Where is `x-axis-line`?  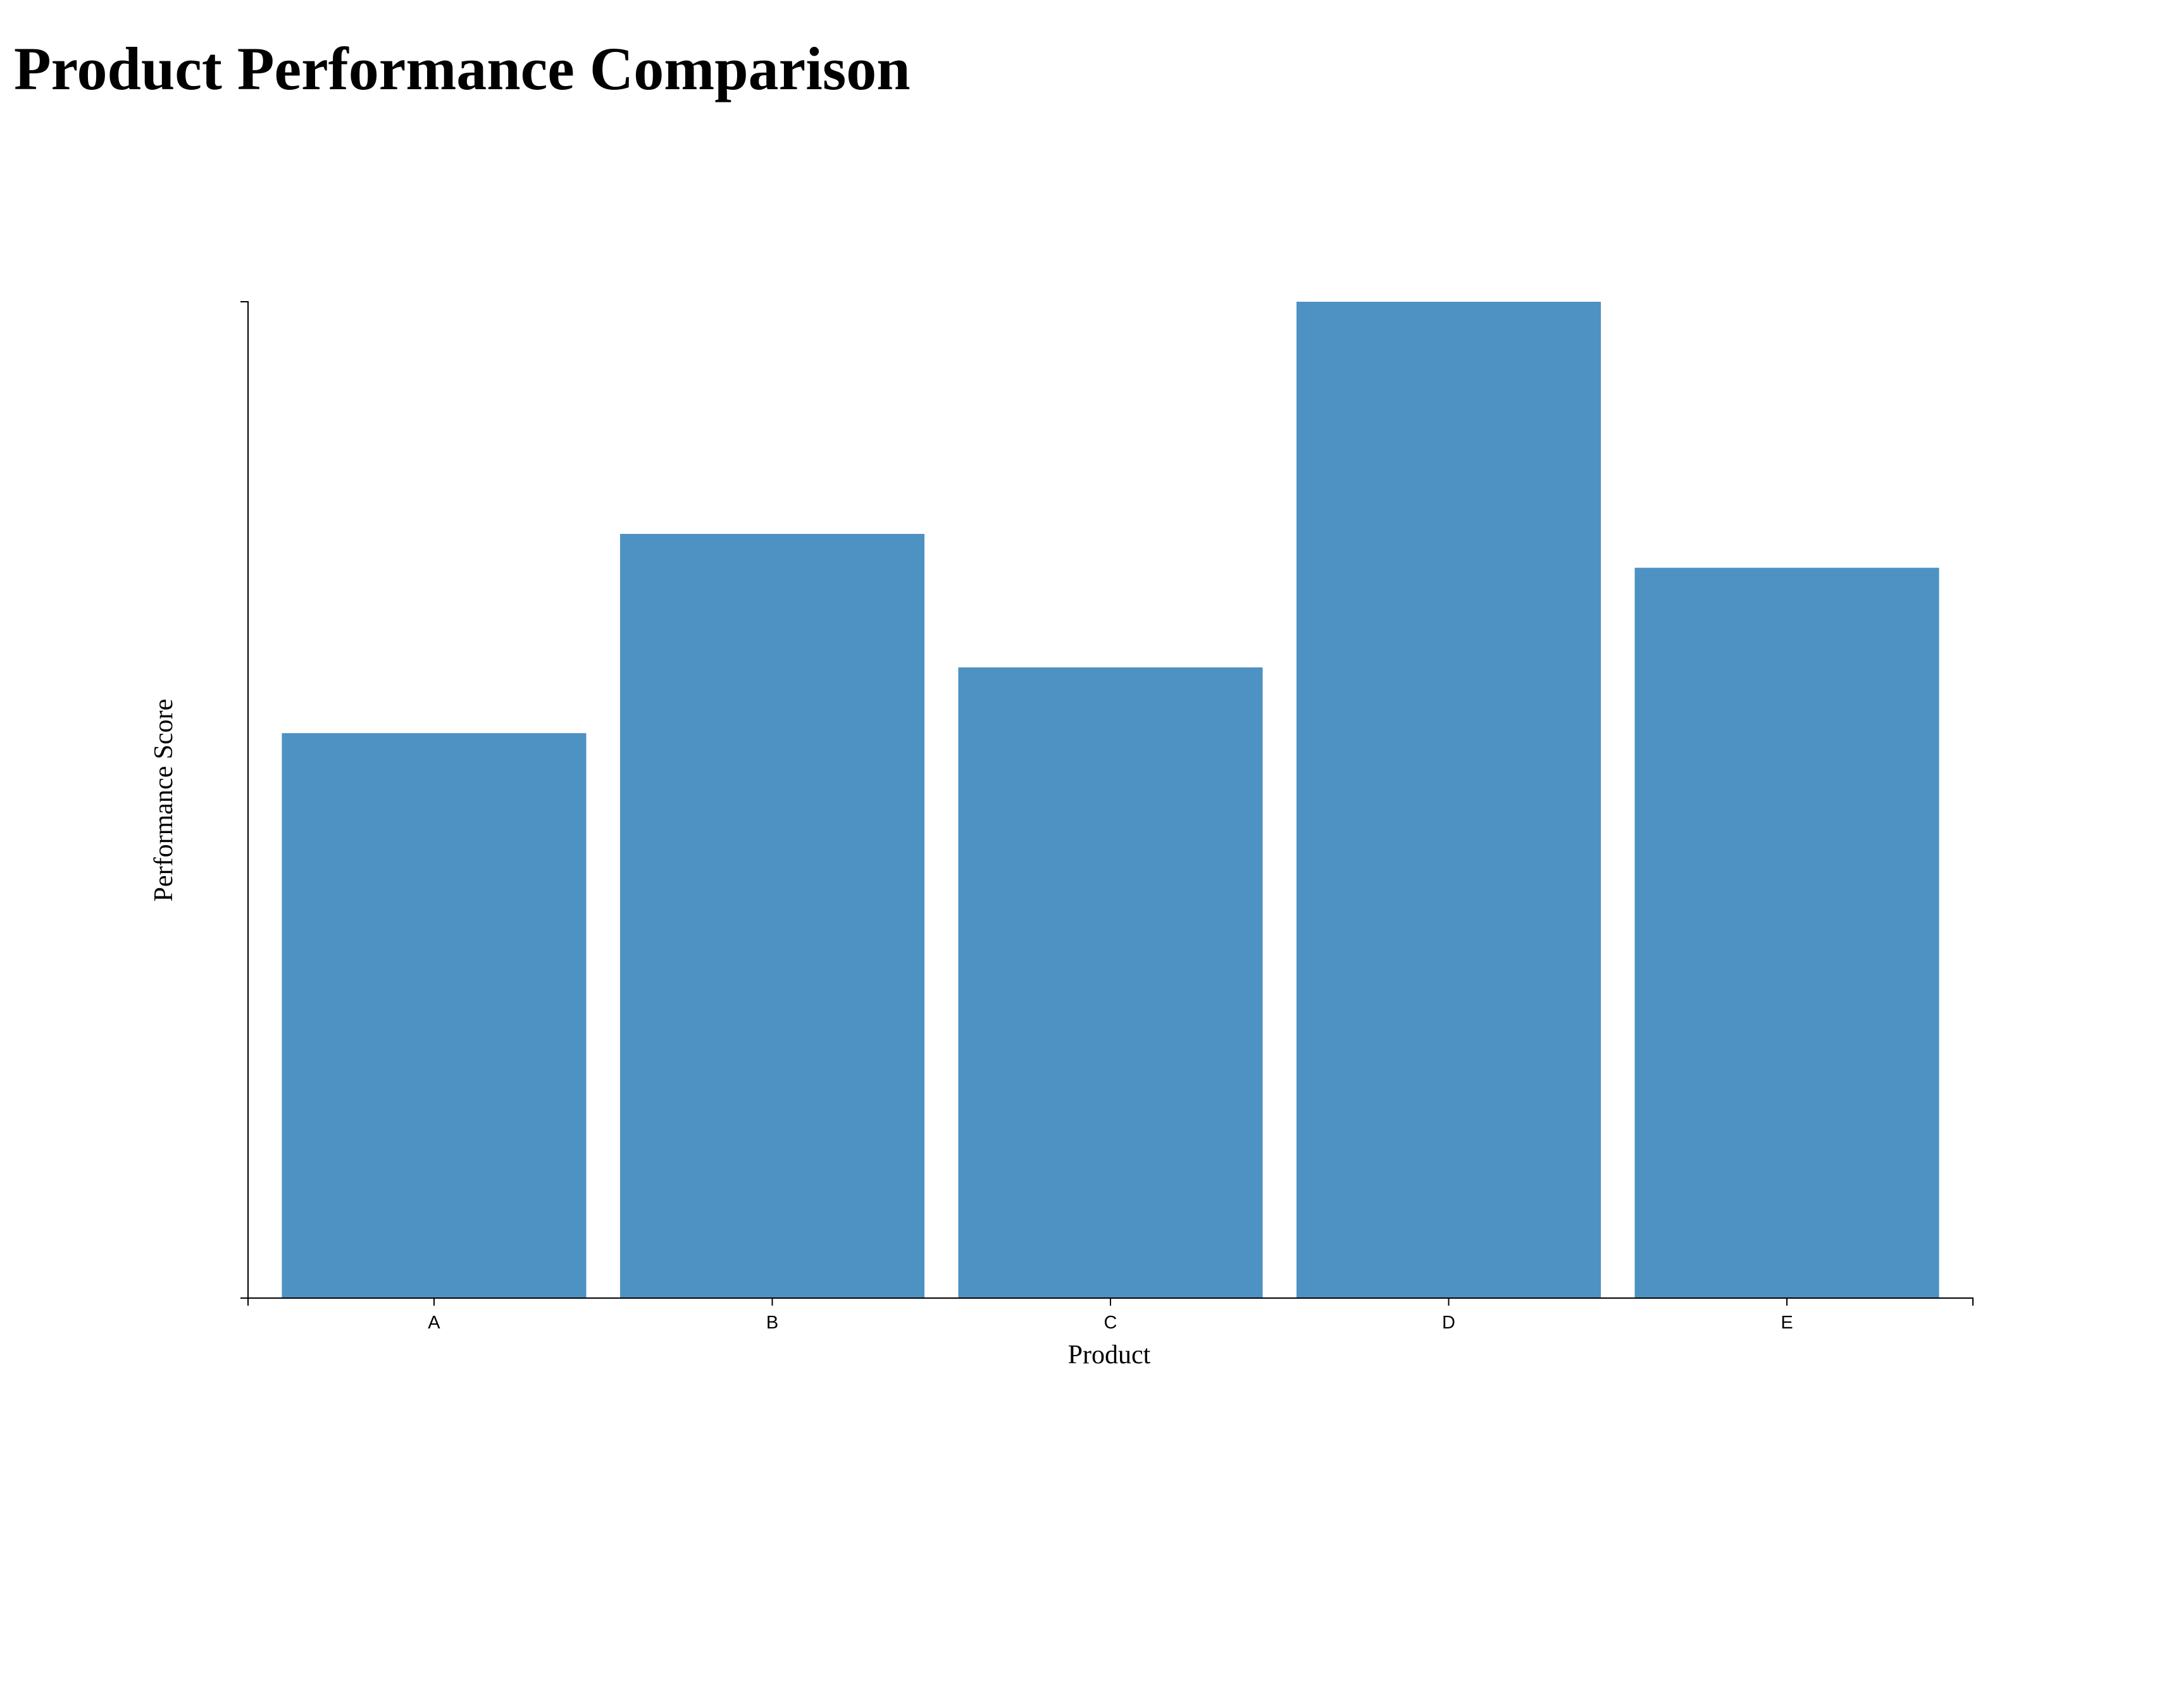
x-axis-line is located at coordinates (1110, 1301).